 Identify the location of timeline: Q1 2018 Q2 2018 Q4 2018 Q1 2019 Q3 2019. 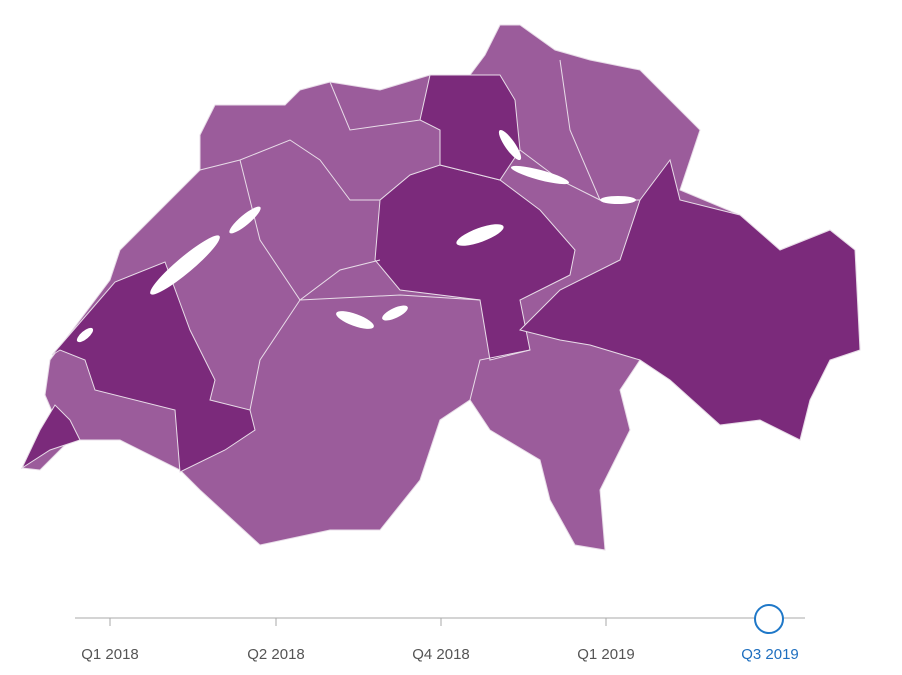
(440, 633).